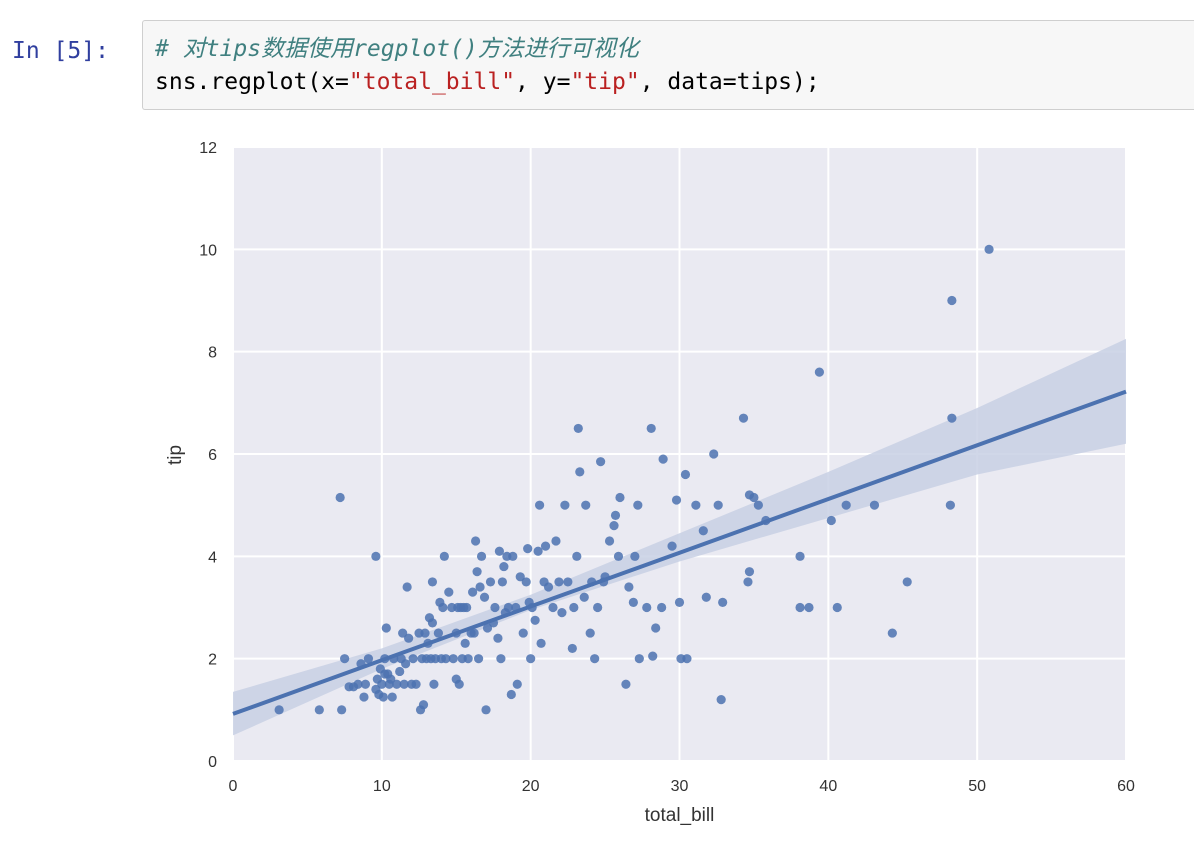  Describe the element at coordinates (680, 815) in the screenshot. I see `x-axis-label: total_bill` at that location.